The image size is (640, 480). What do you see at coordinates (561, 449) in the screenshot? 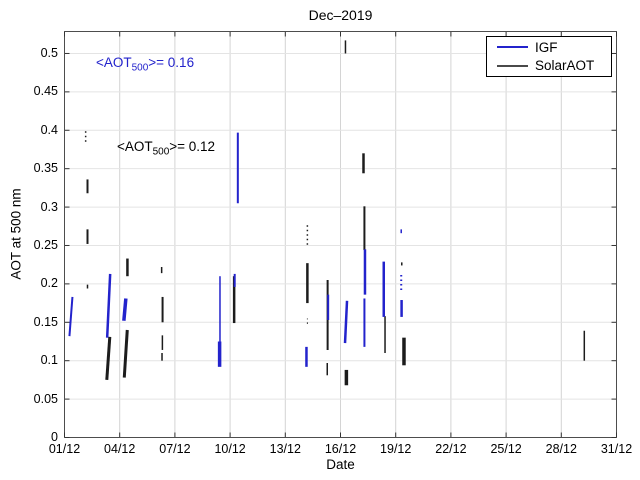
I see `x-tick-label: 28/12` at bounding box center [561, 449].